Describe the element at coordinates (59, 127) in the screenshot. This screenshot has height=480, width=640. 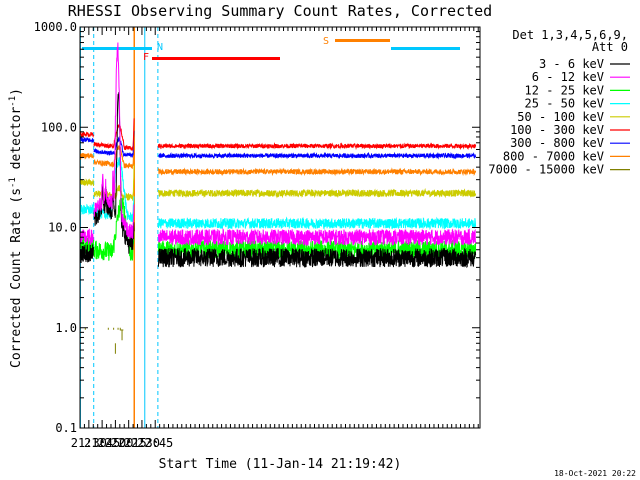
I see `y-tick-label: 100.0` at that location.